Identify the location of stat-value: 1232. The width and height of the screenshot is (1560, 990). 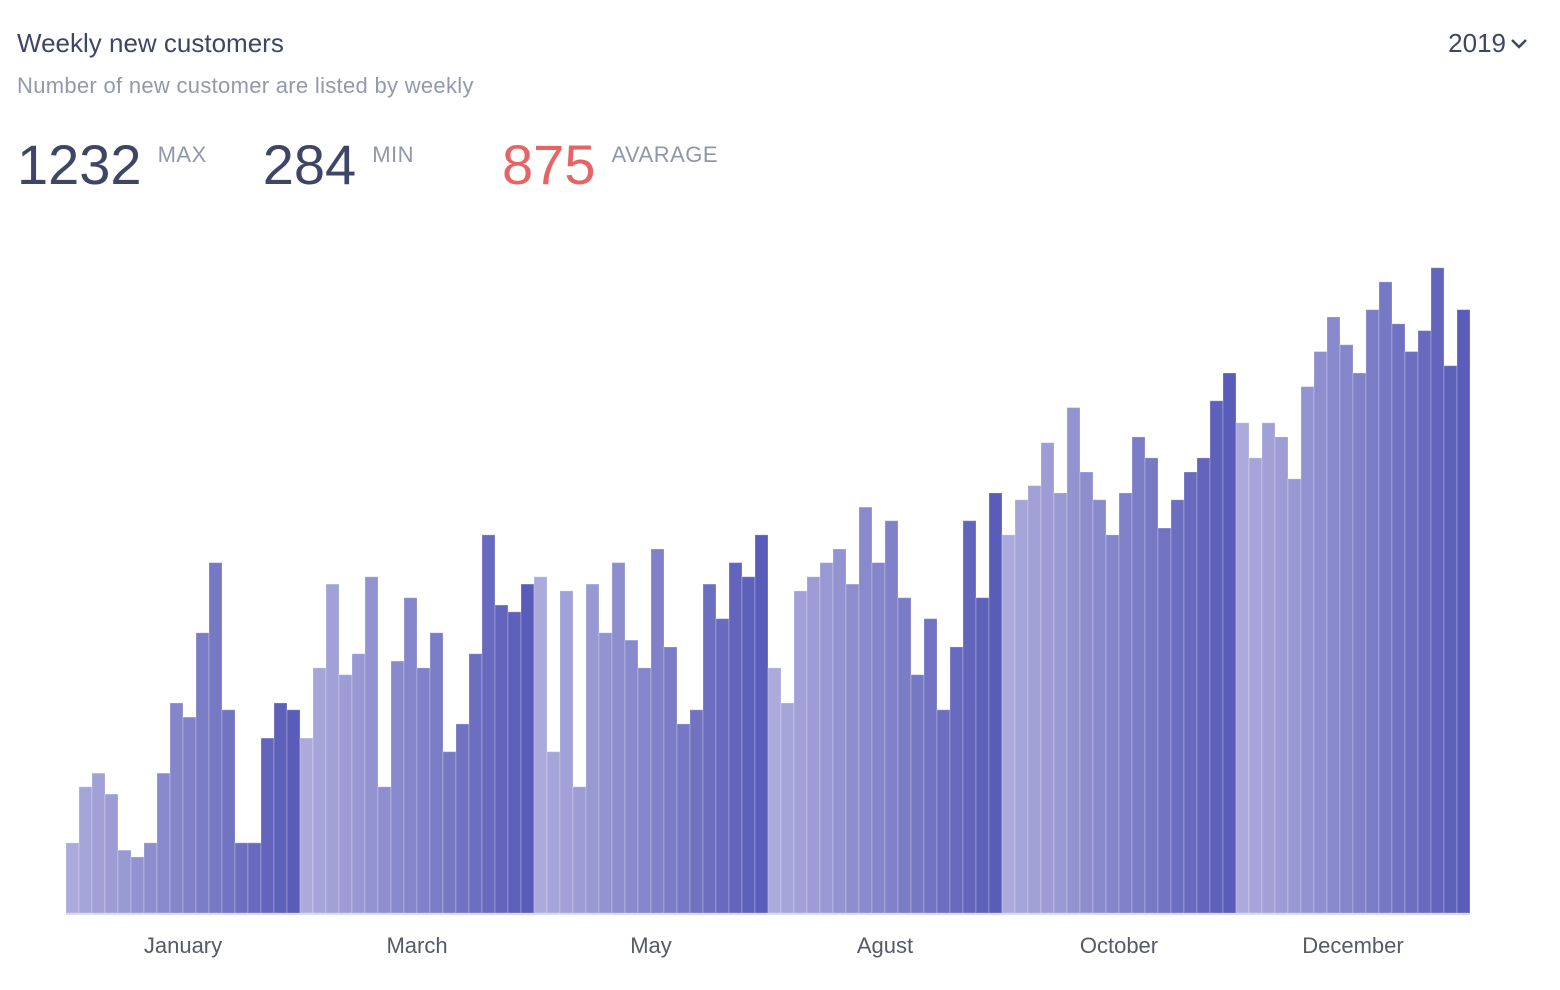
(79, 164).